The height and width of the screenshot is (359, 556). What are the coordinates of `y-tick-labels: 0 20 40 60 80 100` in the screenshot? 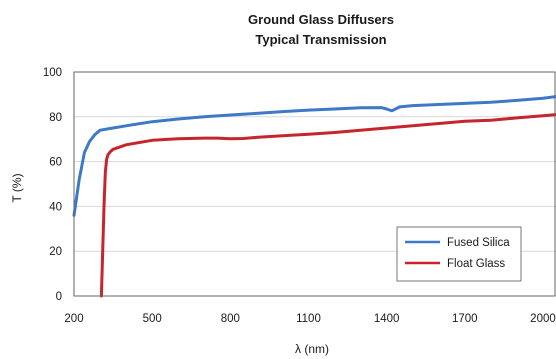 It's located at (52, 185).